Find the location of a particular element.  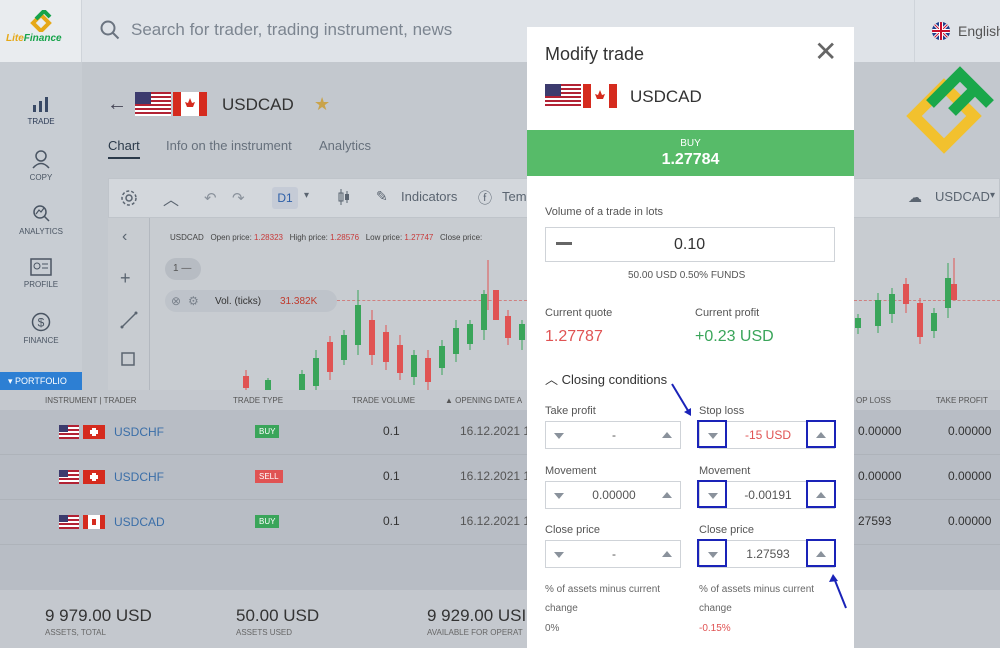

row-stop-loss: 0.00000 is located at coordinates (880, 431).